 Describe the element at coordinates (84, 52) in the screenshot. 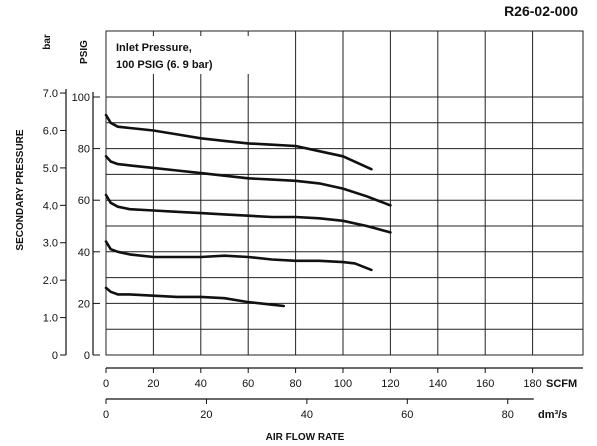

I see `y-unit-primary: PSIG` at that location.